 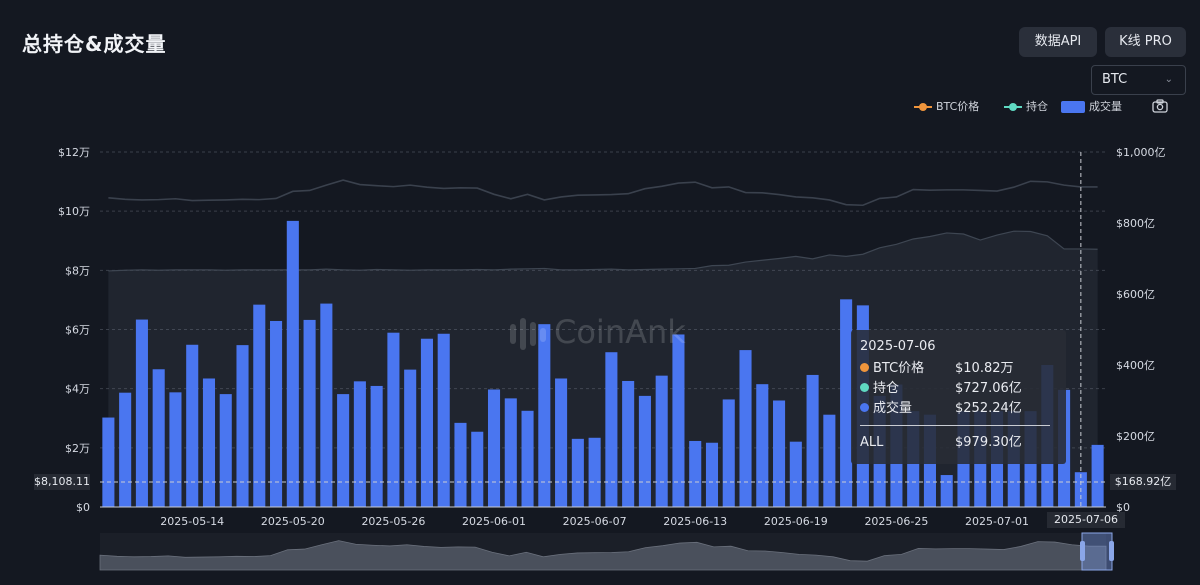 I want to click on navigator-area, so click(x=603, y=555).